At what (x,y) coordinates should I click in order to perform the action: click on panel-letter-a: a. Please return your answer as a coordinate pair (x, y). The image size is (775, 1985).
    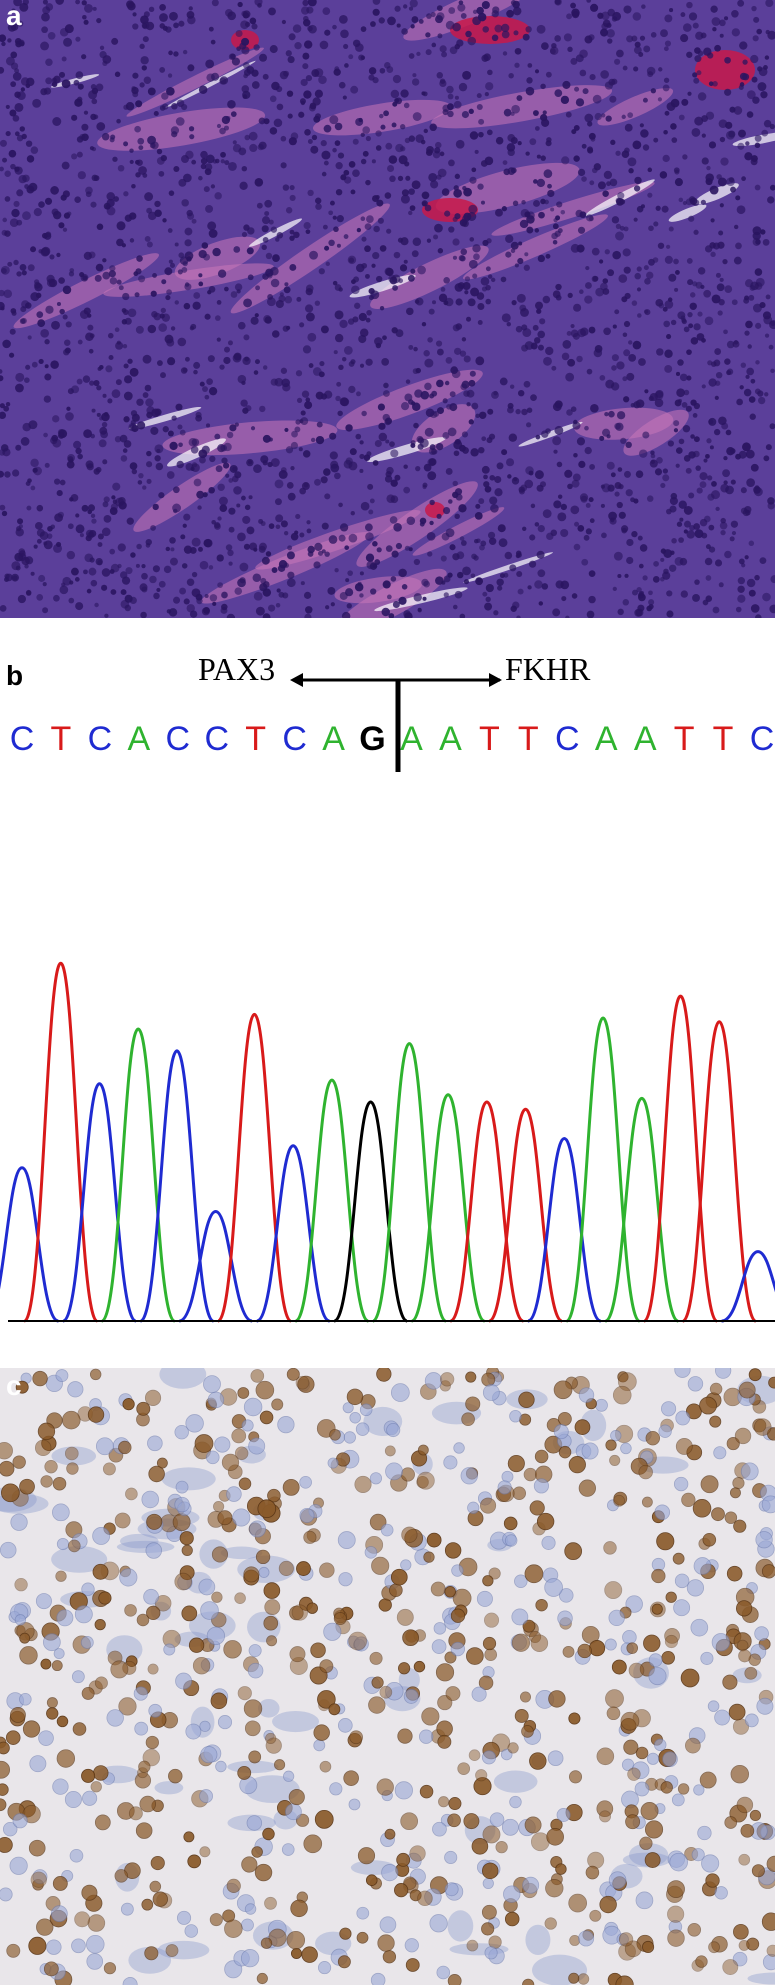
    Looking at the image, I should click on (14, 15).